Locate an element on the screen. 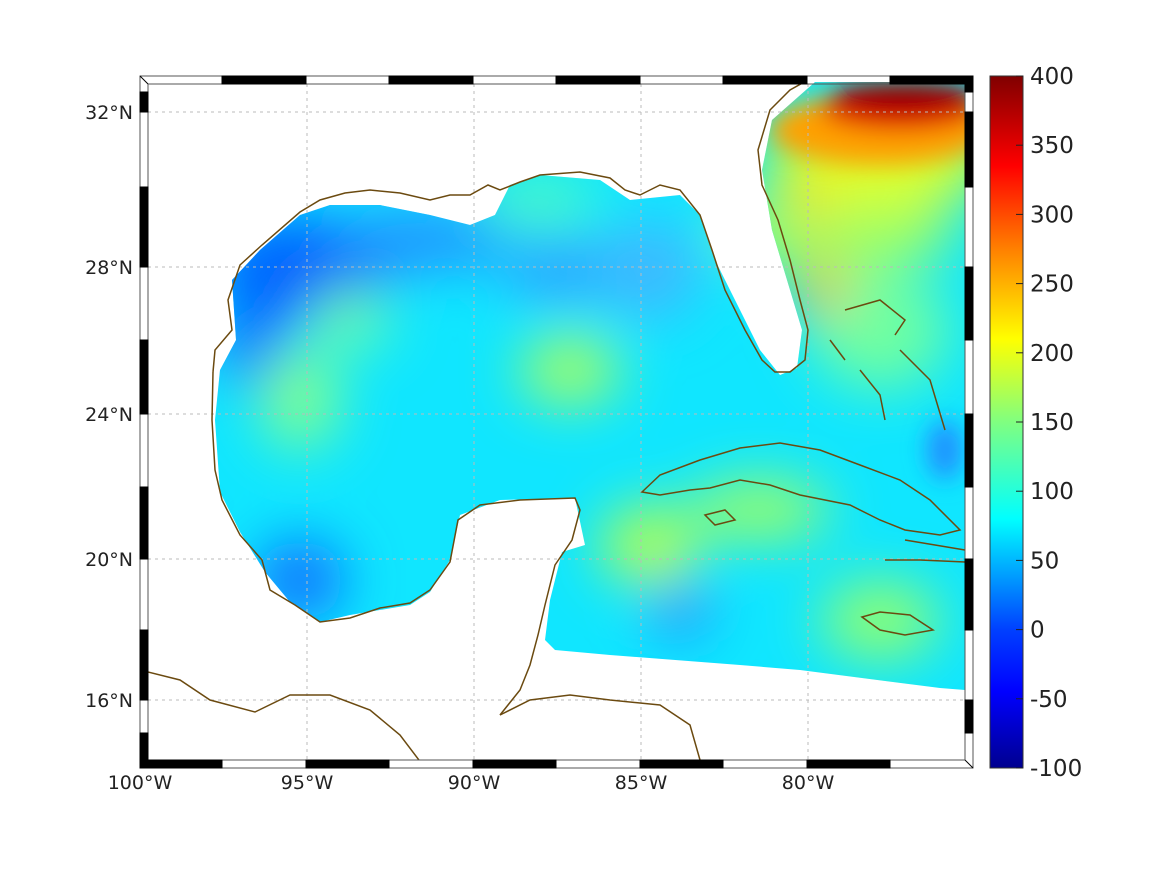 This screenshot has height=875, width=1167. colorbar-tick-label: 350 is located at coordinates (1052, 146).